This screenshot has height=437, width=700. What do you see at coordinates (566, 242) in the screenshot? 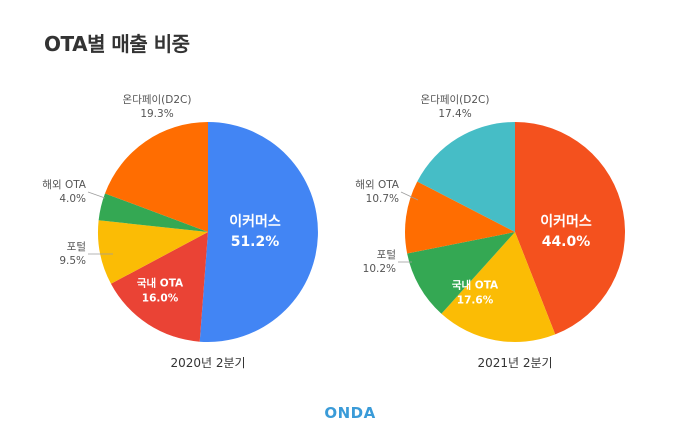
I see `slice-value: 44.0%` at bounding box center [566, 242].